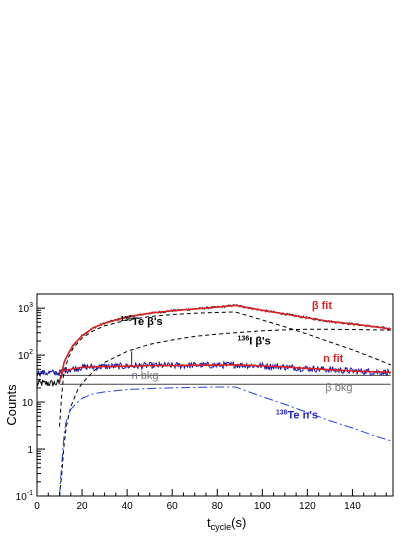 Image resolution: width=415 pixels, height=537 pixels. I want to click on x-tick-label: 120, so click(307, 506).